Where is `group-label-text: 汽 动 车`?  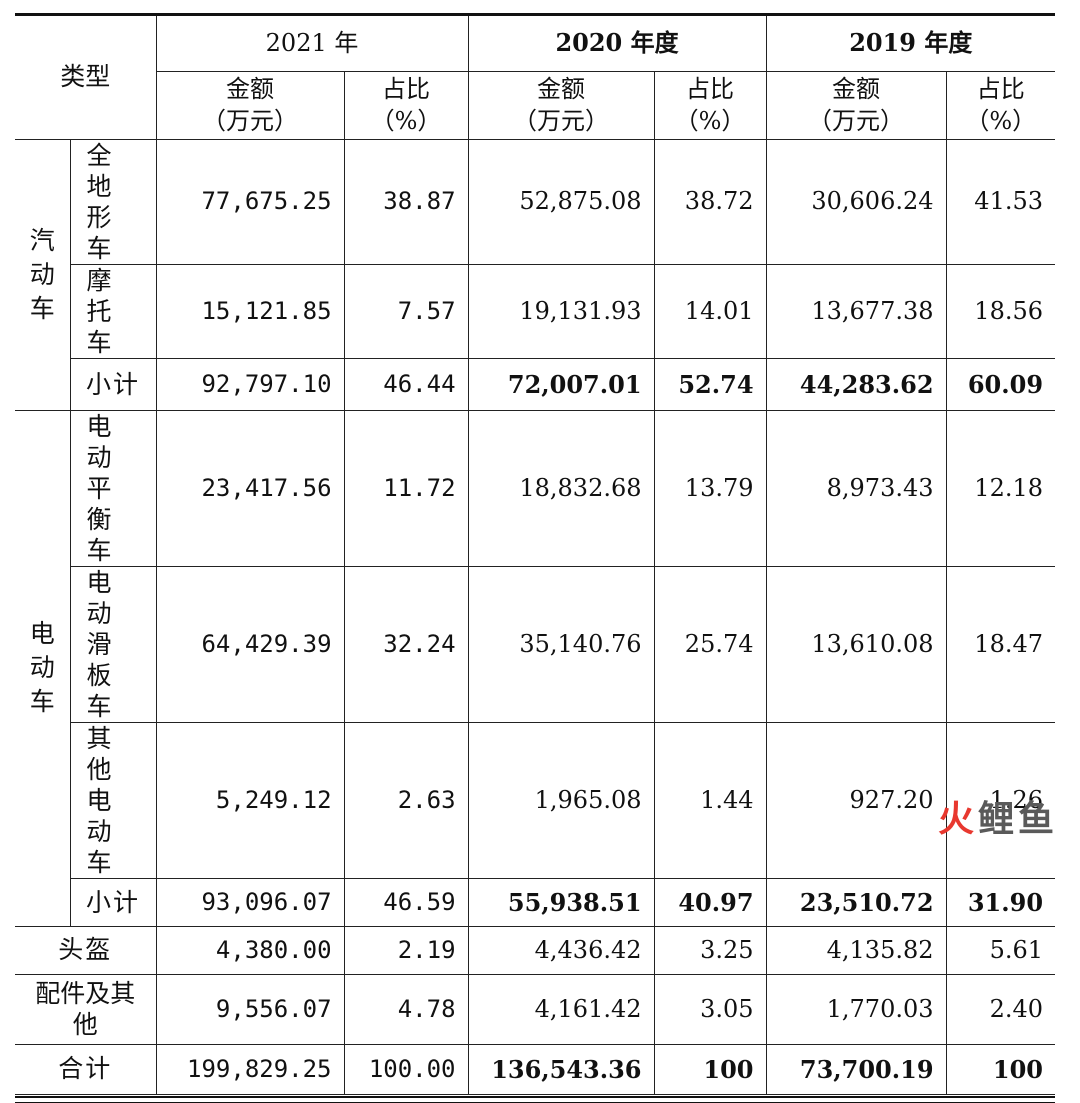 group-label-text: 汽 动 车 is located at coordinates (42, 274).